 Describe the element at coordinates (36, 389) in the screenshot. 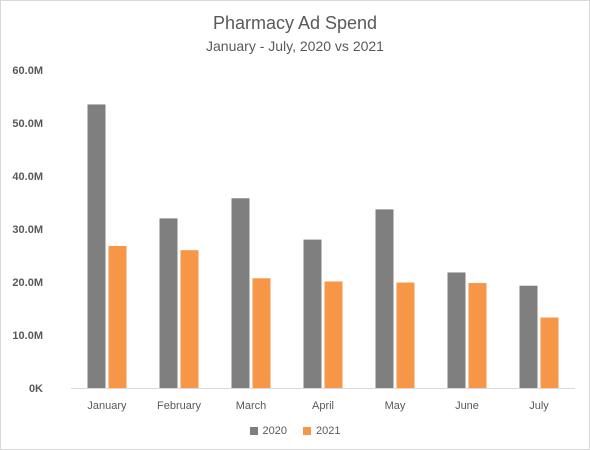

I see `y-tick-label: 0K` at that location.